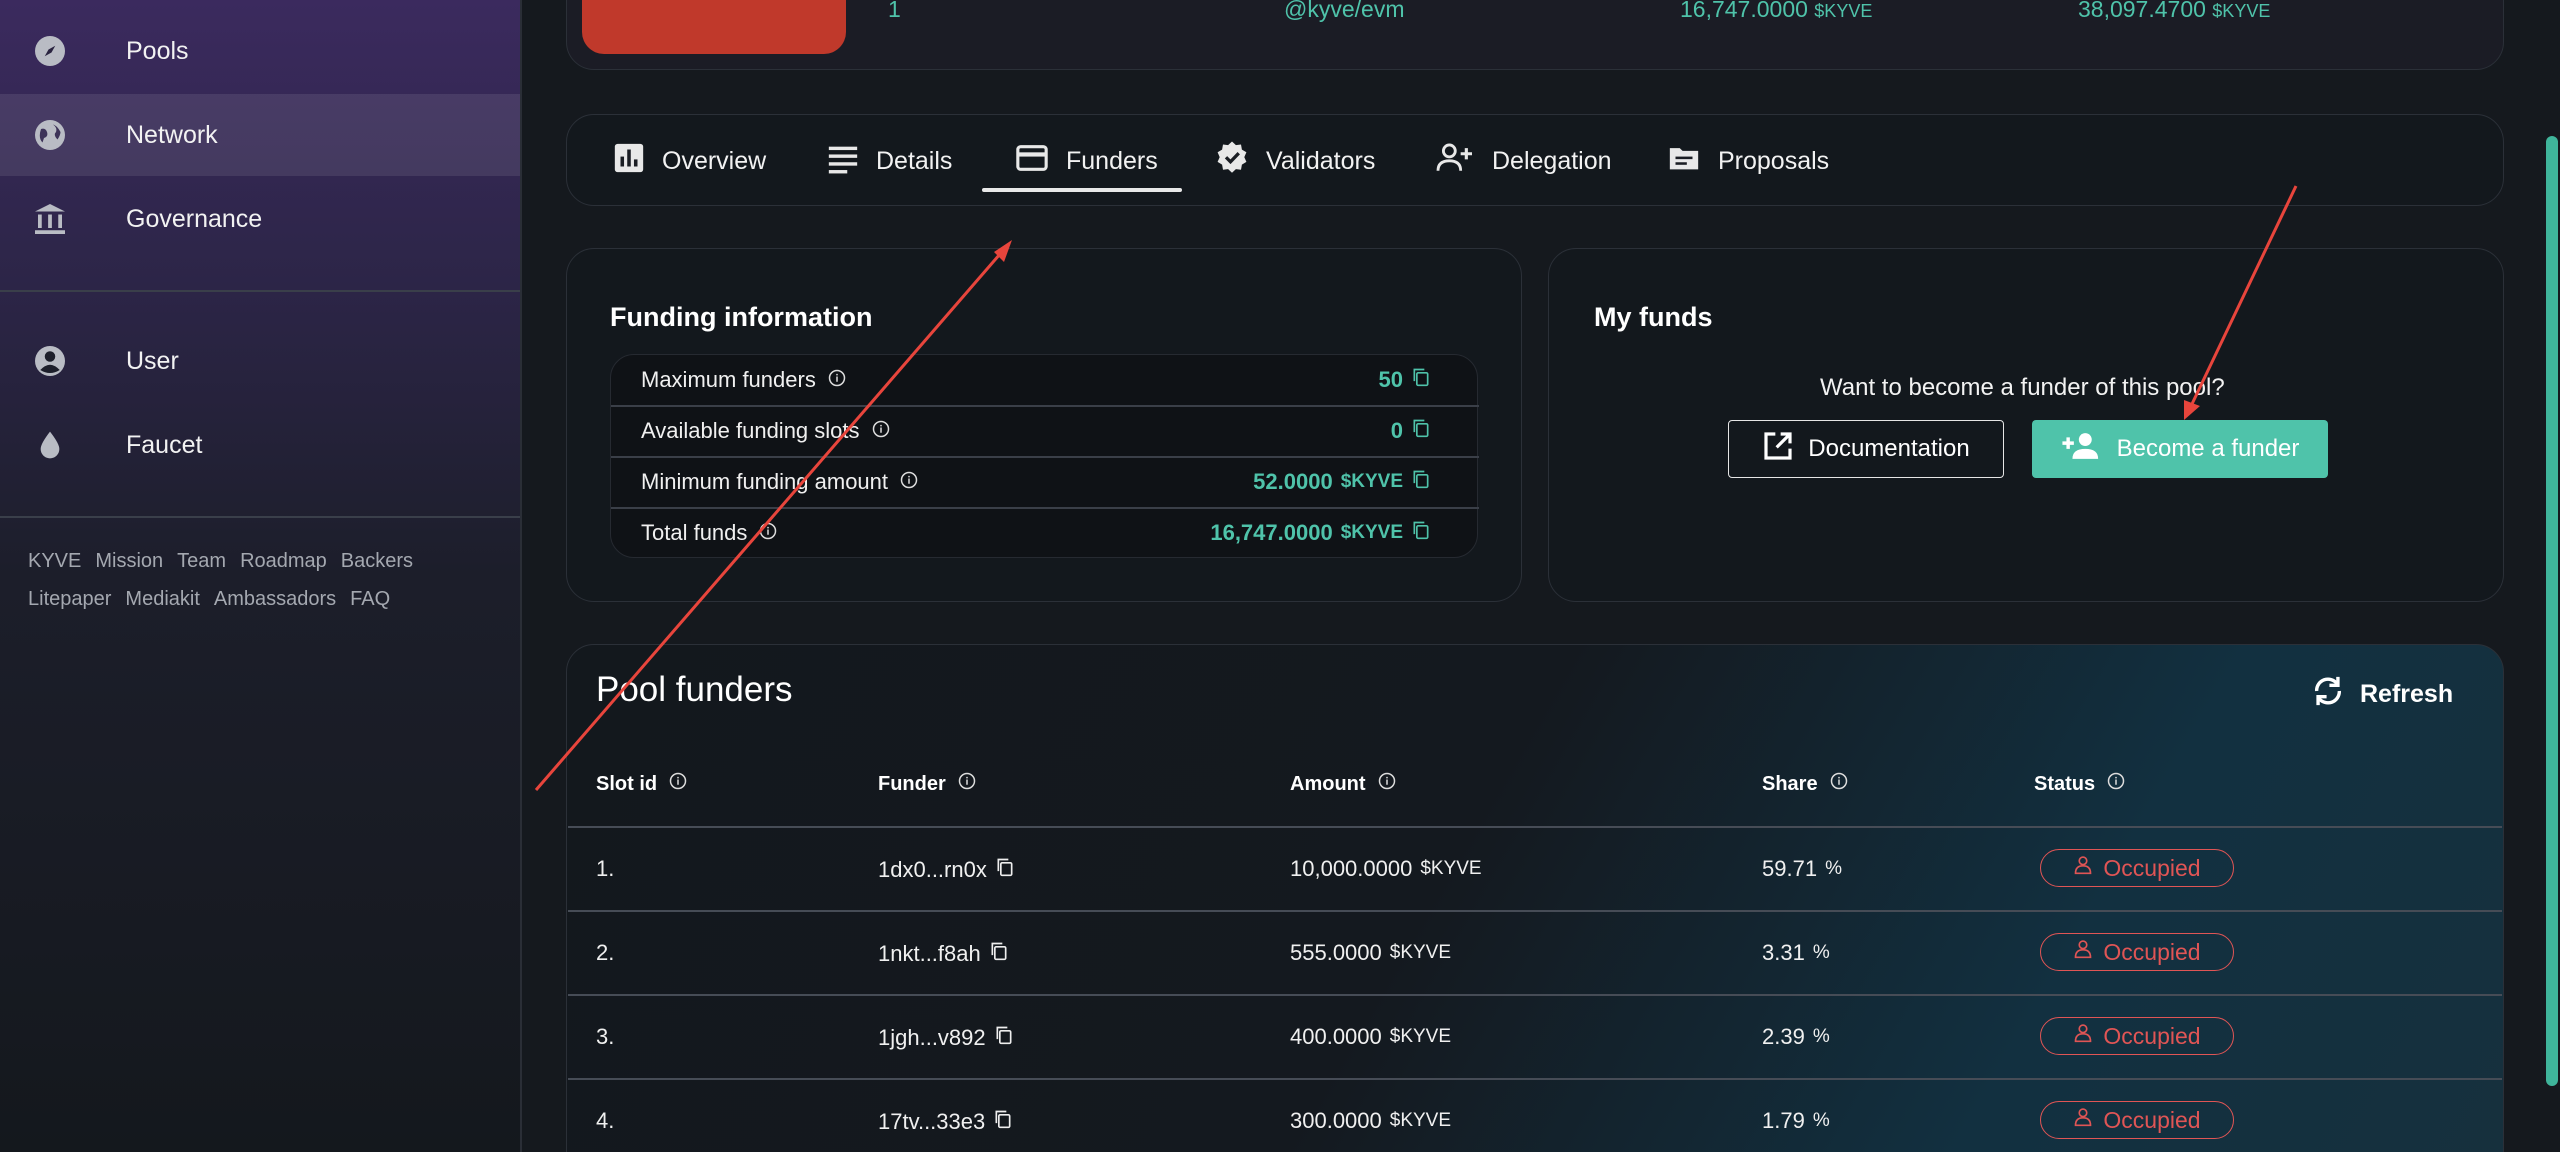  Describe the element at coordinates (377, 561) in the screenshot. I see `footer-link-backers: Backers` at that location.